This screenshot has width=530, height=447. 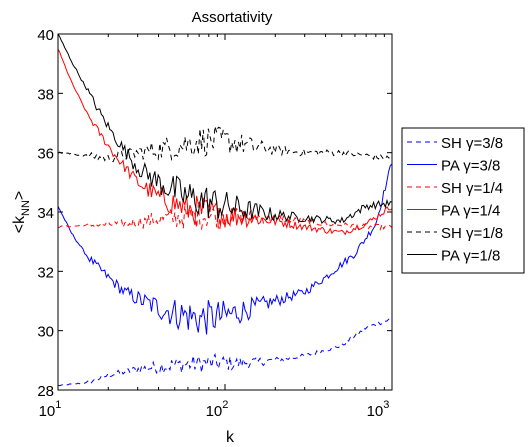 I want to click on y-axis-label-close: >, so click(x=19, y=195).